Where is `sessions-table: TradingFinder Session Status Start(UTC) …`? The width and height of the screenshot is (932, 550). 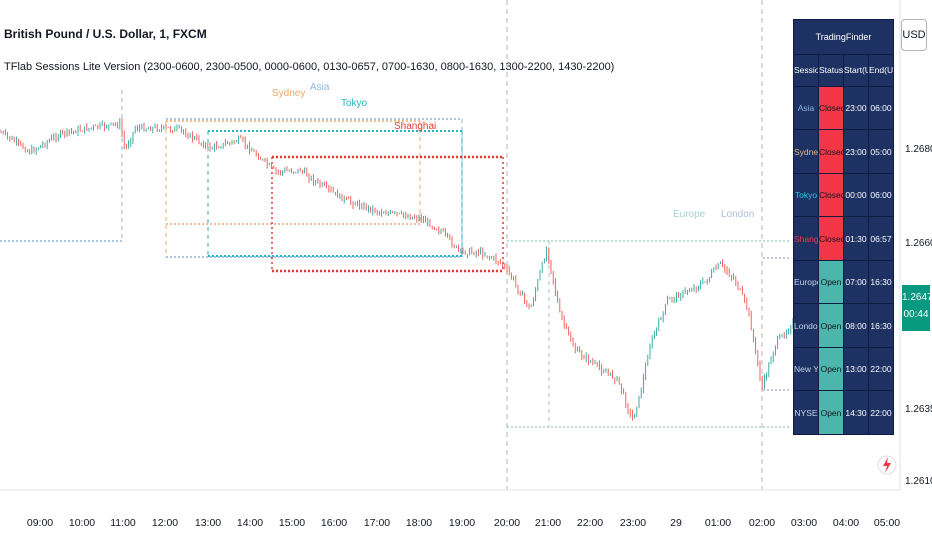
sessions-table: TradingFinder Session Status Start(UTC) … is located at coordinates (843, 227).